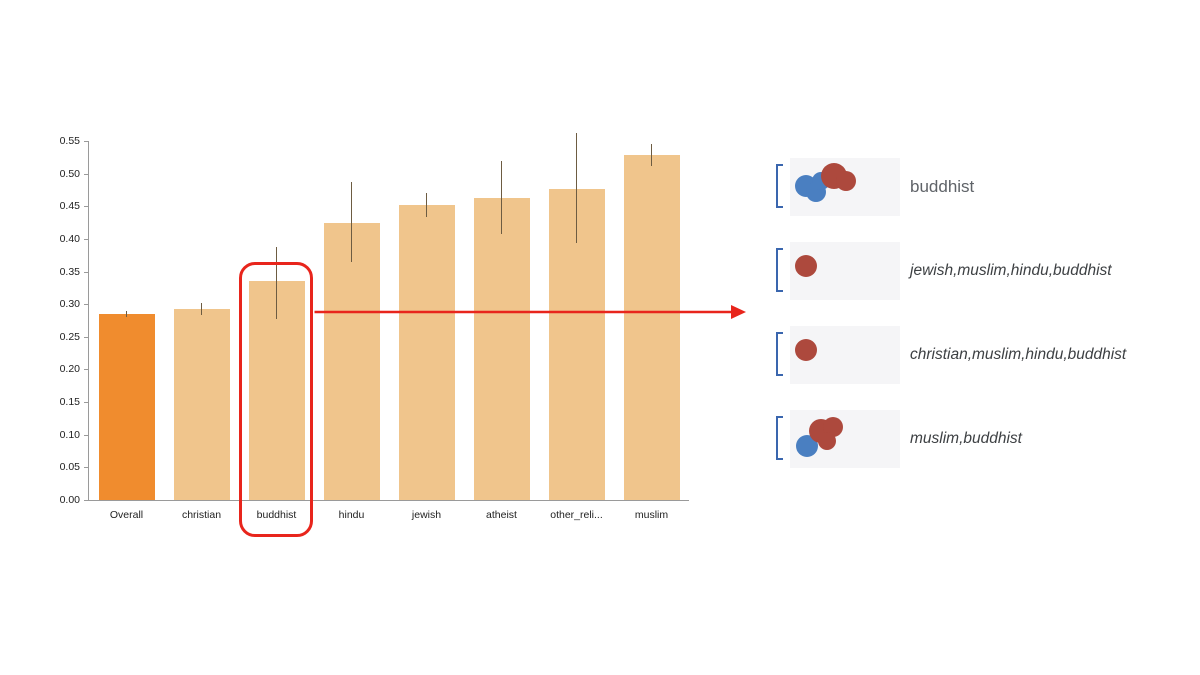 This screenshot has width=1200, height=675. What do you see at coordinates (986, 187) in the screenshot?
I see `annotation-row-buddhist: buddhist` at bounding box center [986, 187].